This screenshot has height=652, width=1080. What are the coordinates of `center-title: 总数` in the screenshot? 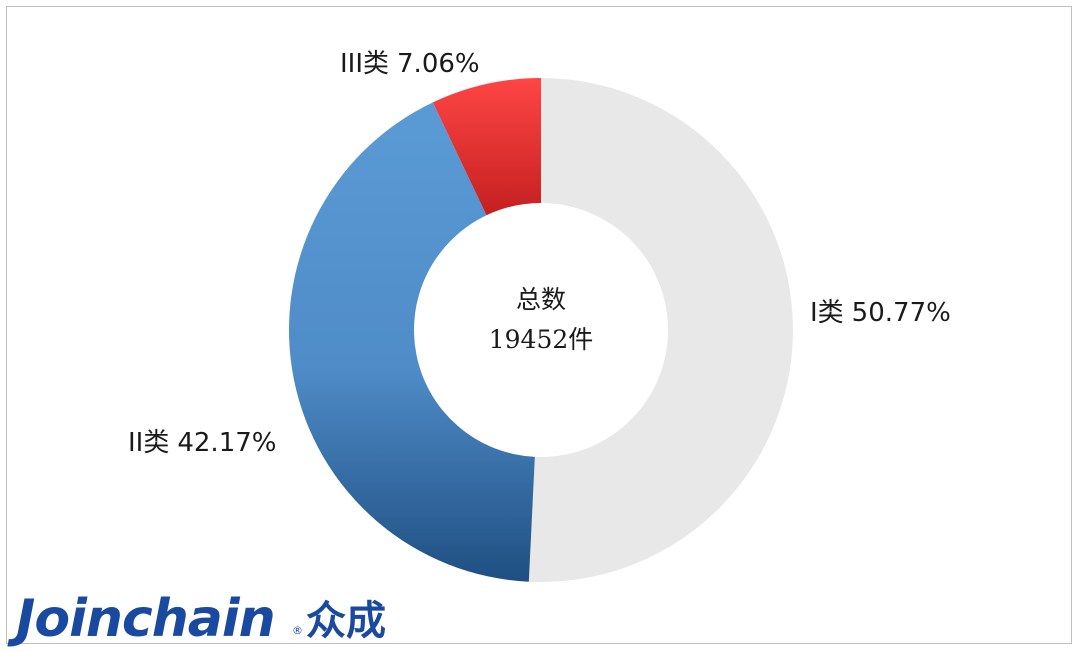 It's located at (541, 299).